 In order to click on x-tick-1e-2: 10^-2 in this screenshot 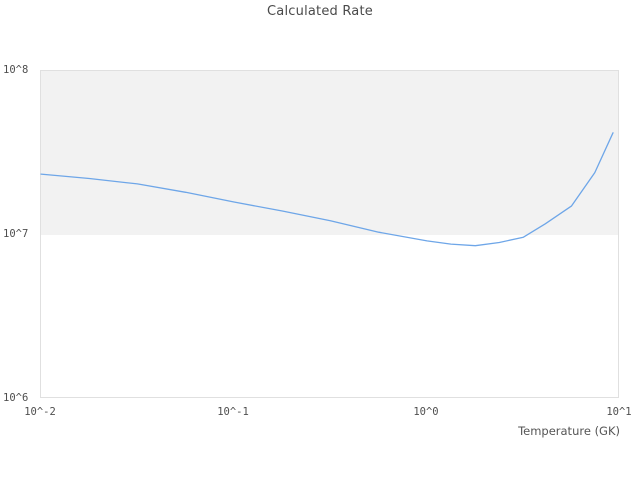, I will do `click(40, 412)`.